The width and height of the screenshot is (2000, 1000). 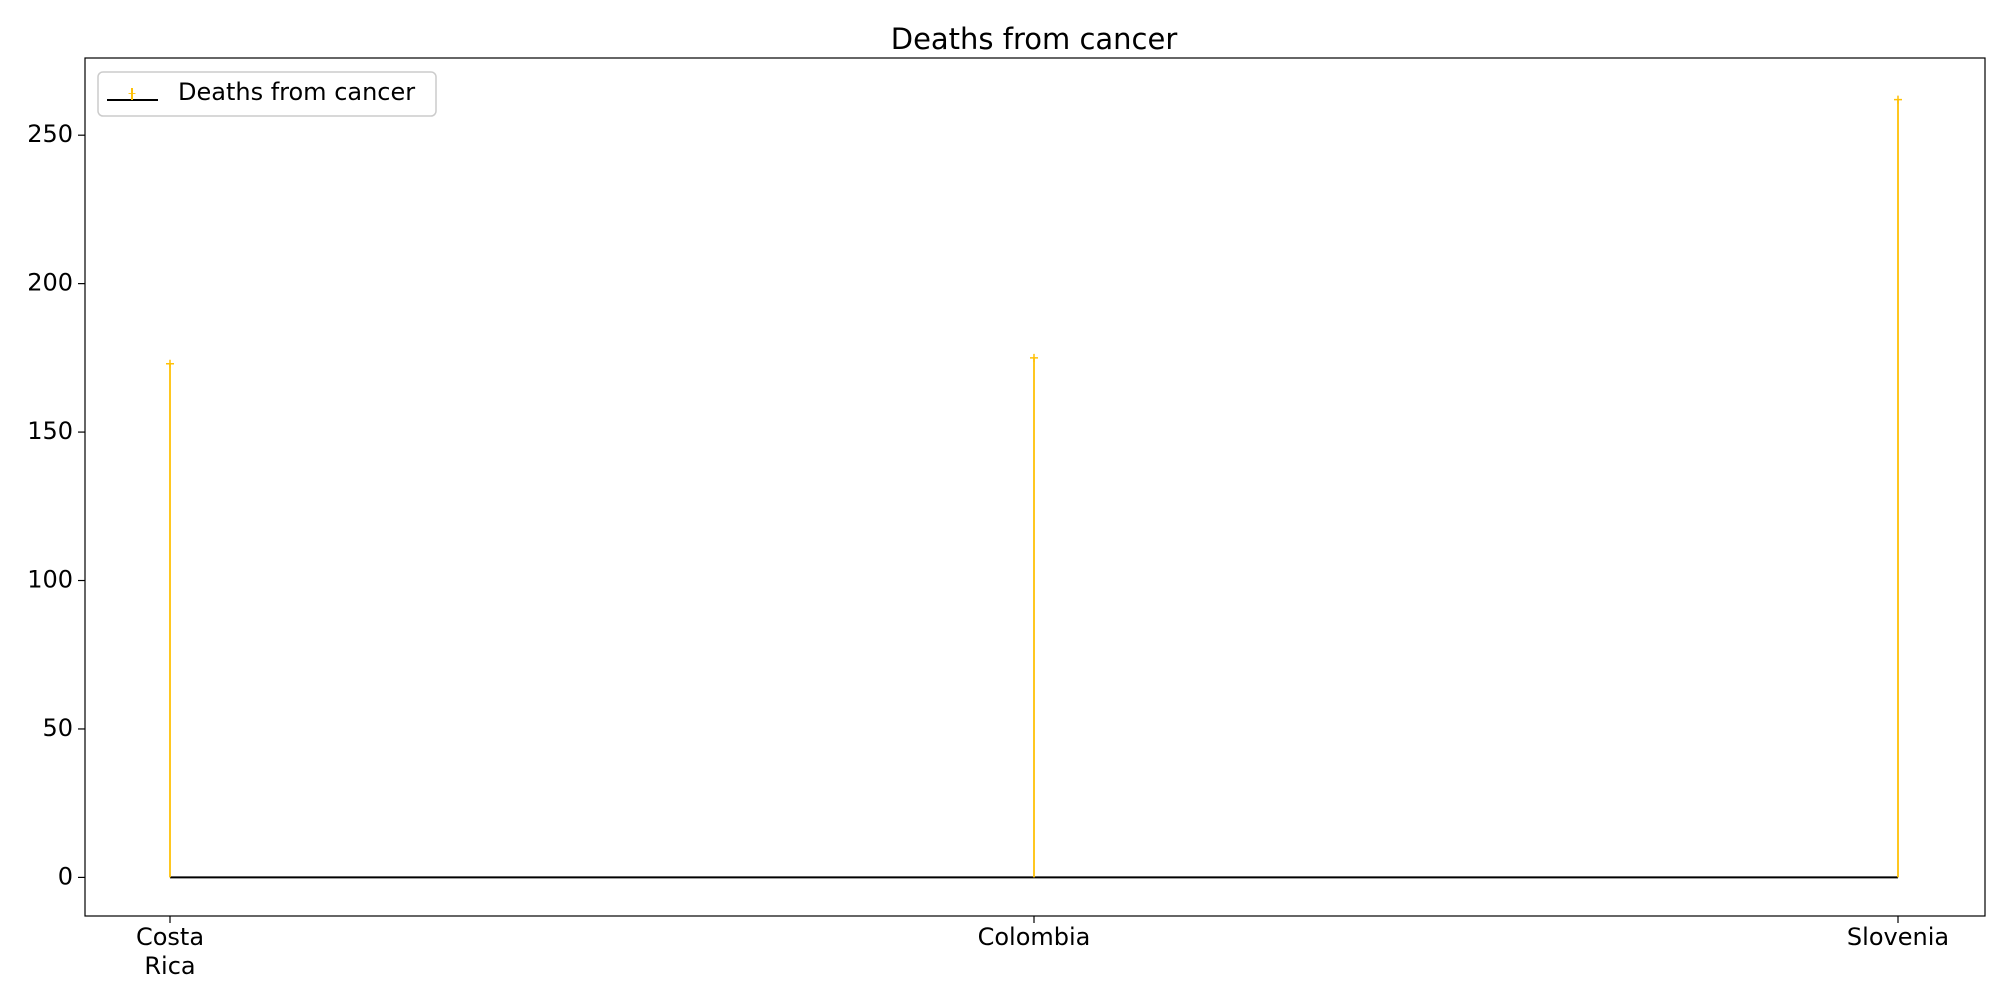 I want to click on y-tick-label: 150, so click(x=50, y=431).